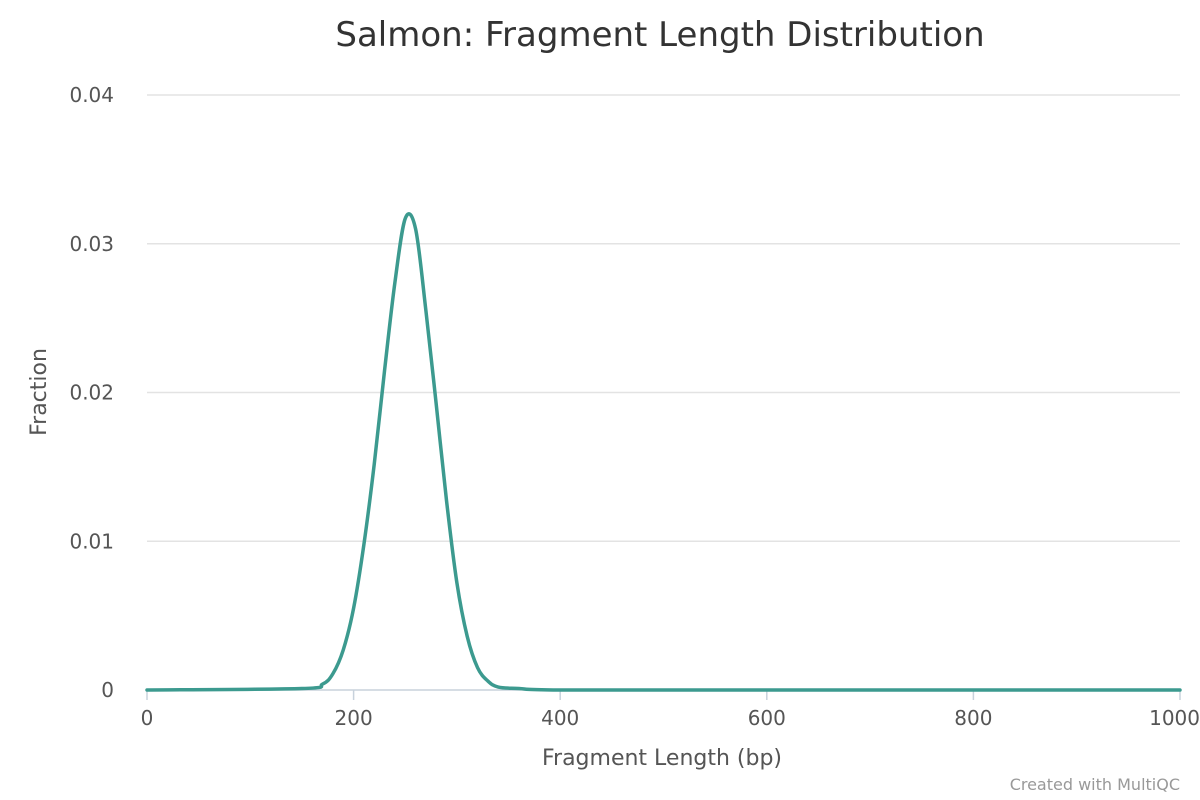 Image resolution: width=1200 pixels, height=800 pixels. What do you see at coordinates (767, 718) in the screenshot?
I see `x-tick-label: 600` at bounding box center [767, 718].